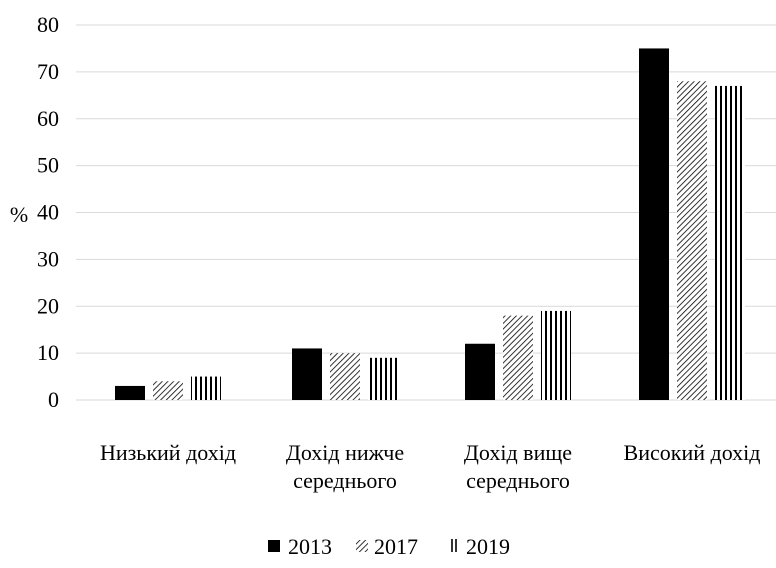 Image resolution: width=776 pixels, height=568 pixels. What do you see at coordinates (345, 466) in the screenshot?
I see `x-category-label: Дохід нижче середнього` at bounding box center [345, 466].